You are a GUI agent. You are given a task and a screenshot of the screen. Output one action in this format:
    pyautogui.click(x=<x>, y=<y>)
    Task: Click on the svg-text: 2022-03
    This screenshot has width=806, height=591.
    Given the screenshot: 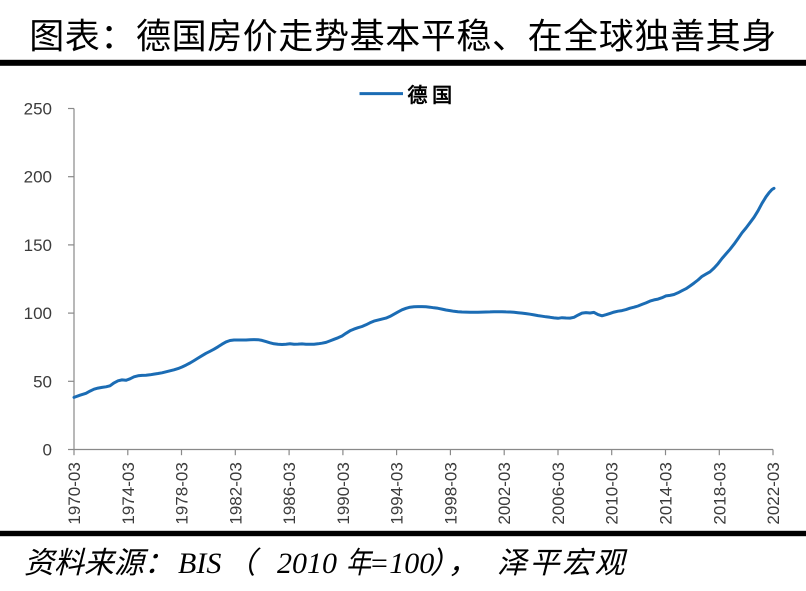 What is the action you would take?
    pyautogui.click(x=773, y=493)
    